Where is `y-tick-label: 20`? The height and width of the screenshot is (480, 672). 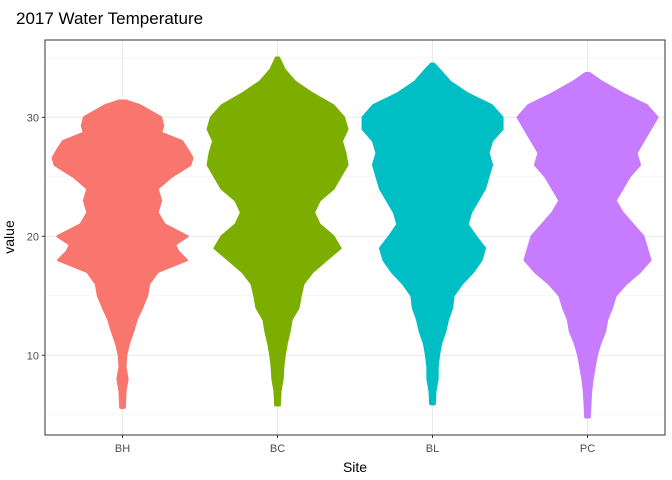 y-tick-label: 20 is located at coordinates (33, 237).